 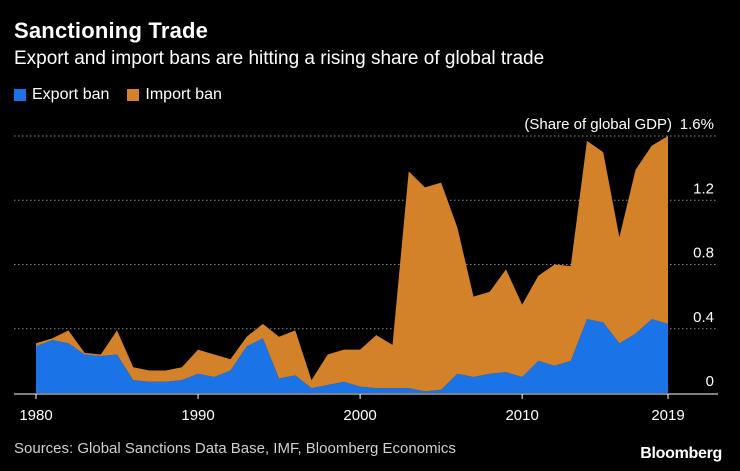 What do you see at coordinates (111, 30) in the screenshot?
I see `chart-title: Sanctioning Trade` at bounding box center [111, 30].